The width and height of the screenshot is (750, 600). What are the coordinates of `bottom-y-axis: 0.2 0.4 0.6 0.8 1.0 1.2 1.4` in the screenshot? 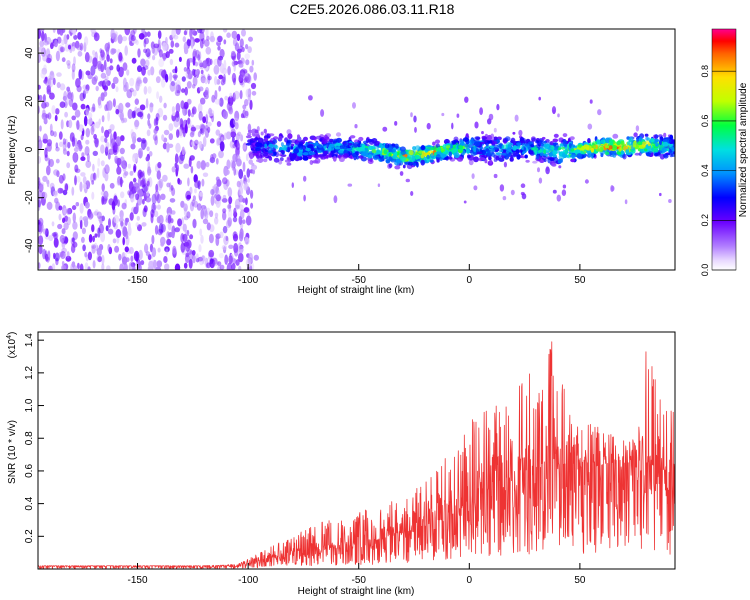 It's located at (34, 438).